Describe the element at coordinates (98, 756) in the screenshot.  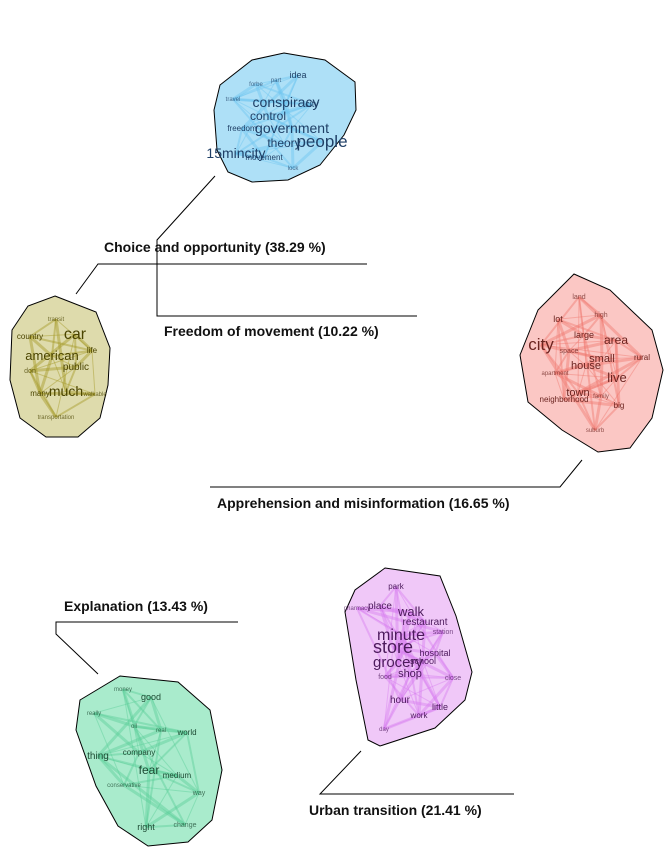
I see `word-explanation-7: thing` at that location.